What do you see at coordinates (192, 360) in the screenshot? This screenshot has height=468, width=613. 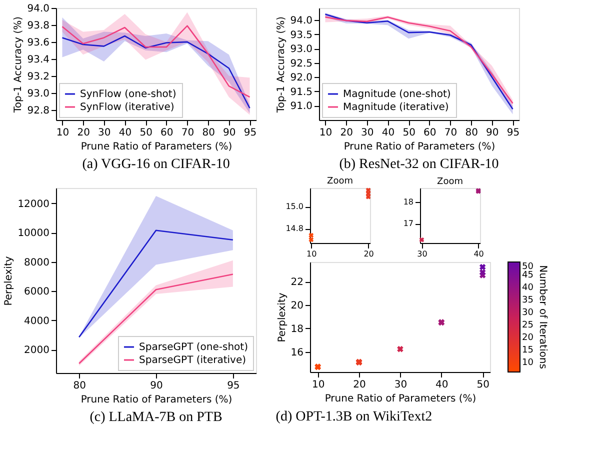 I see `legend-label: SparseGPT (iterative)` at bounding box center [192, 360].